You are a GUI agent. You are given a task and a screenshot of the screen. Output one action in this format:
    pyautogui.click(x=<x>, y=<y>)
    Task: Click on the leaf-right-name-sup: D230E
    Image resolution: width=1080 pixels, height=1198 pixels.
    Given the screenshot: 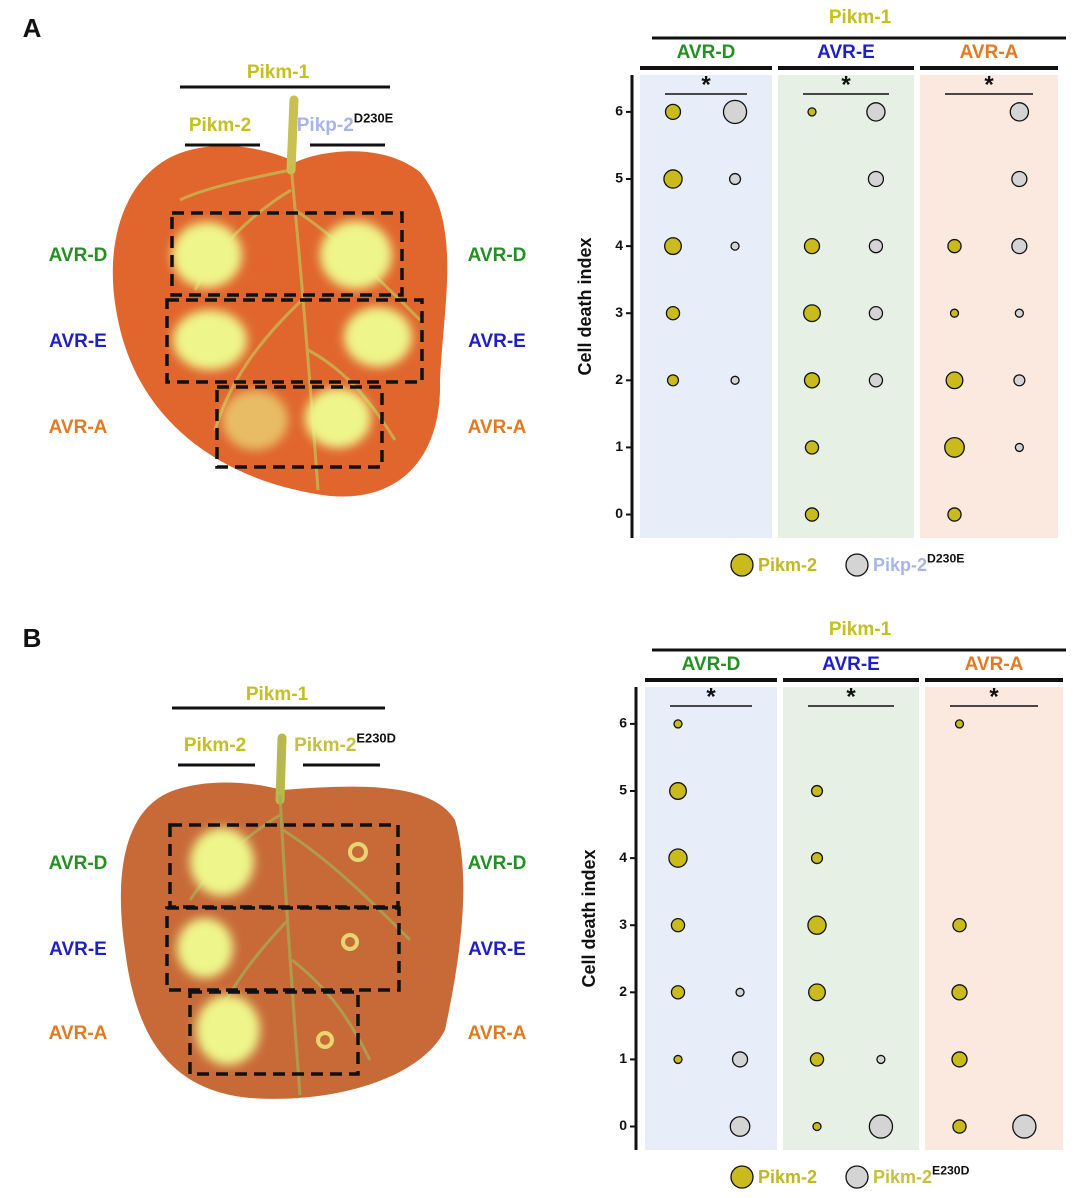 What is the action you would take?
    pyautogui.click(x=374, y=118)
    